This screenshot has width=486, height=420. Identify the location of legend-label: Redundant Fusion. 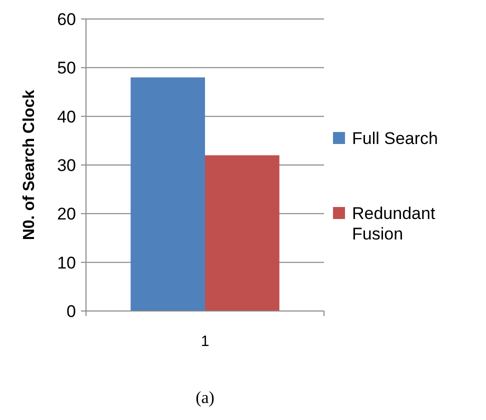
(394, 224).